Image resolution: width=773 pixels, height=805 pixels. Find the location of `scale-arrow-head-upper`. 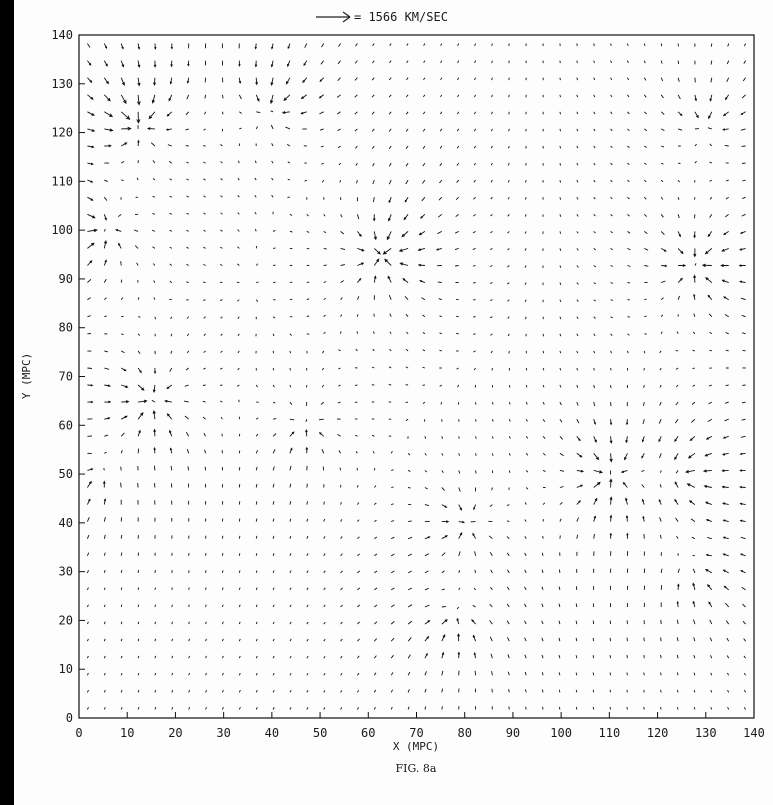

scale-arrow-head-upper is located at coordinates (346, 14).